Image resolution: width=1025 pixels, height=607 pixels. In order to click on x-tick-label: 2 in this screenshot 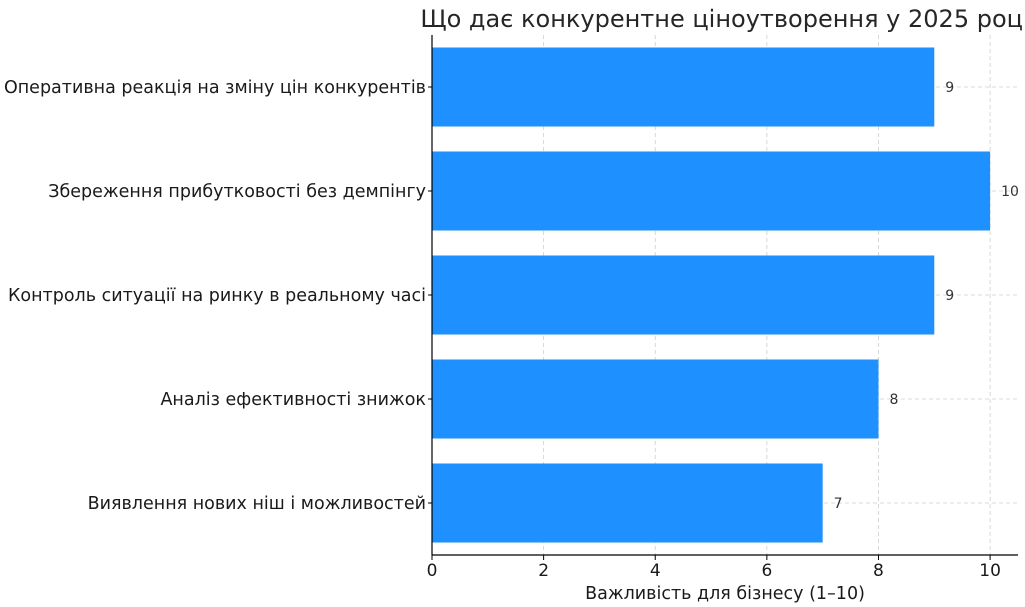, I will do `click(543, 571)`.